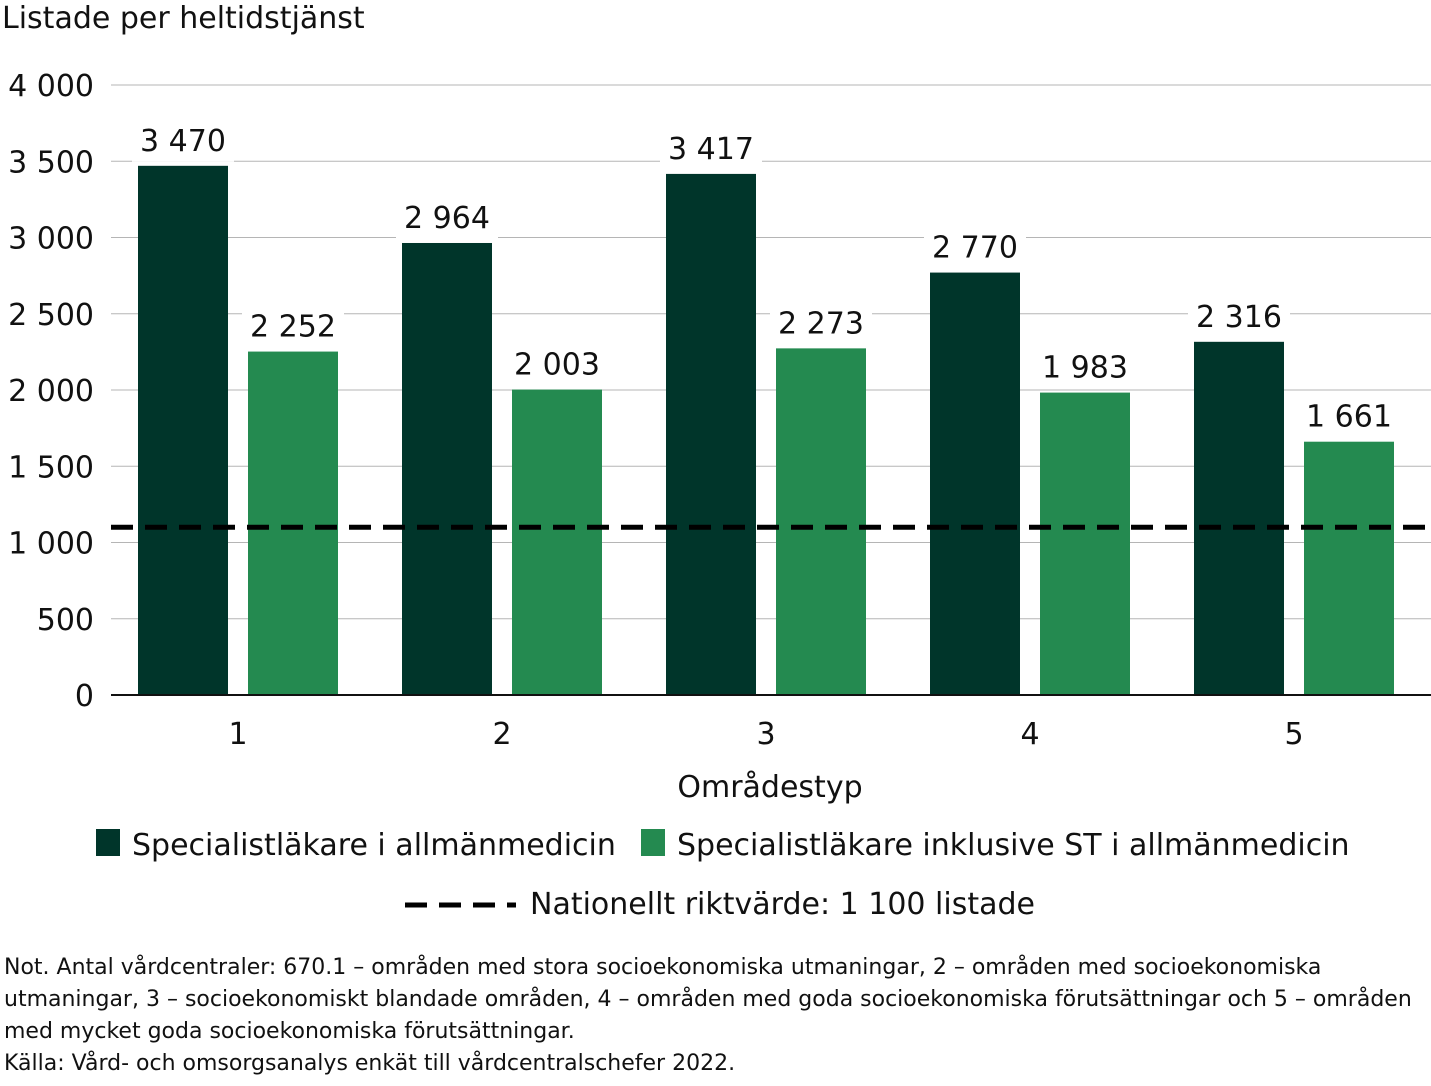  What do you see at coordinates (65, 620) in the screenshot?
I see `y-tick-label: 500` at bounding box center [65, 620].